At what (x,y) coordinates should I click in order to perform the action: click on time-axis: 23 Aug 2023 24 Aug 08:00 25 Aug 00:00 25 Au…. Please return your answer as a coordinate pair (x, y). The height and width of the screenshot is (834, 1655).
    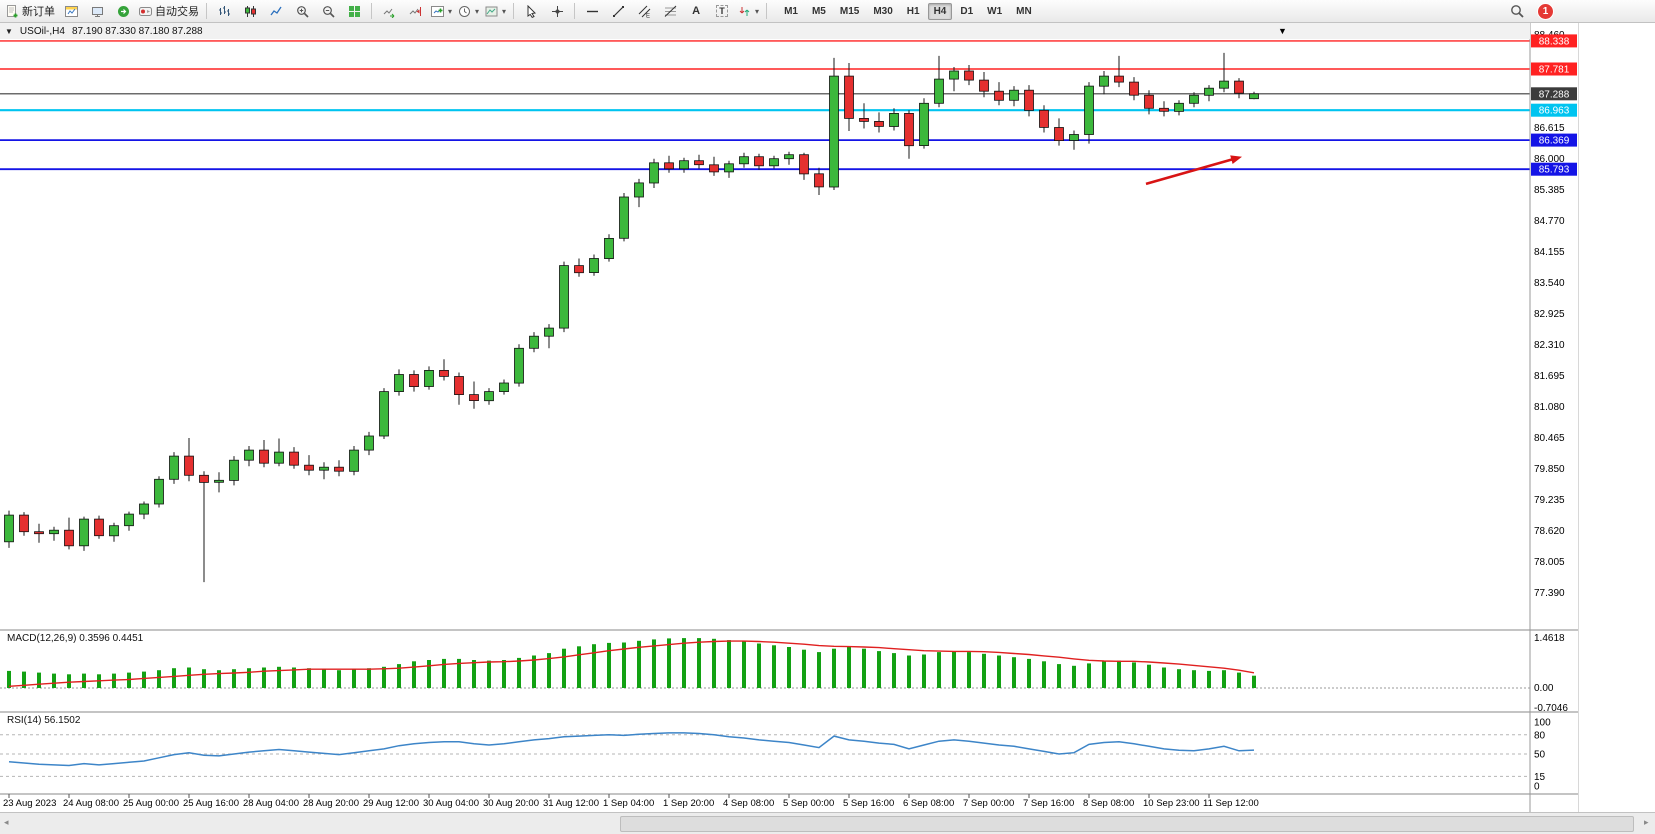
    Looking at the image, I should click on (631, 801).